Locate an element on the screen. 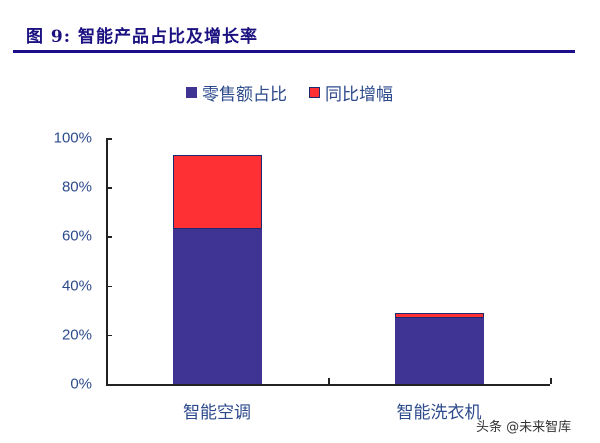 Image resolution: width=600 pixels, height=443 pixels. y-tick-label: 20% is located at coordinates (76, 335).